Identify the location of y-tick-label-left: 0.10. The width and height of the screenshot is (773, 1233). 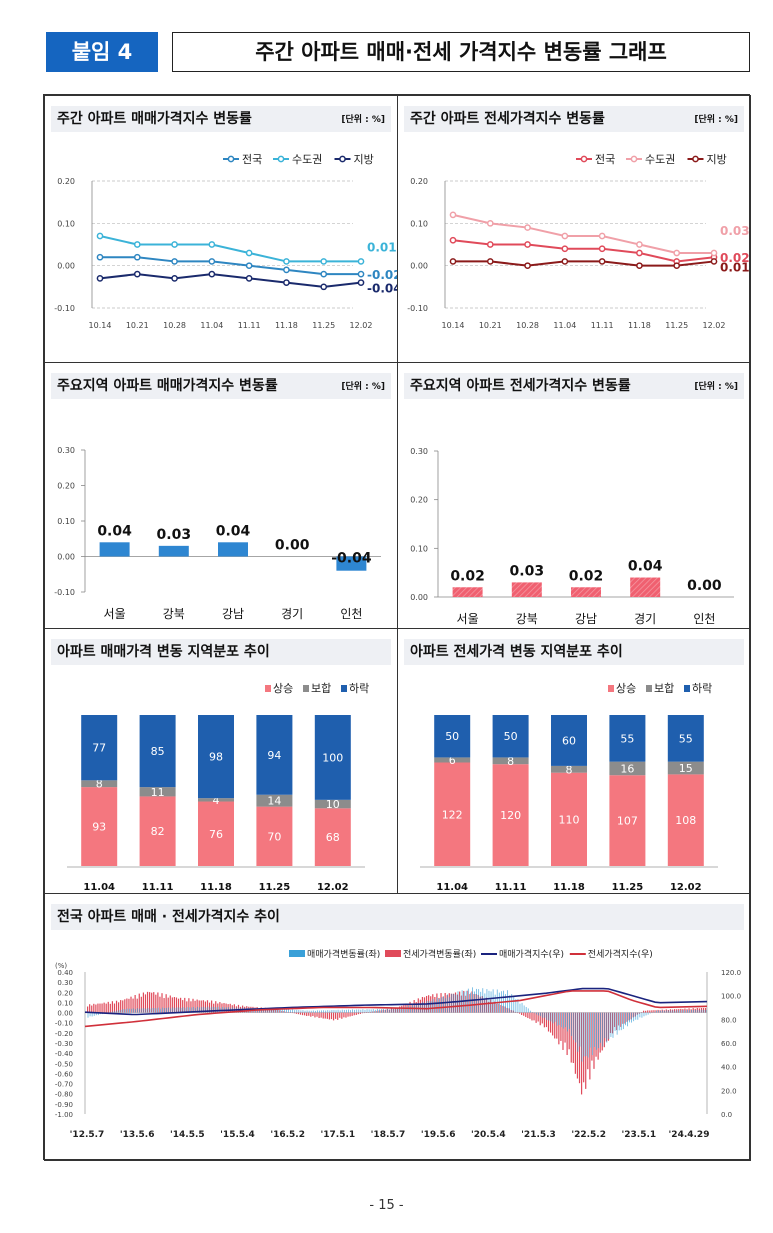
(65, 1003).